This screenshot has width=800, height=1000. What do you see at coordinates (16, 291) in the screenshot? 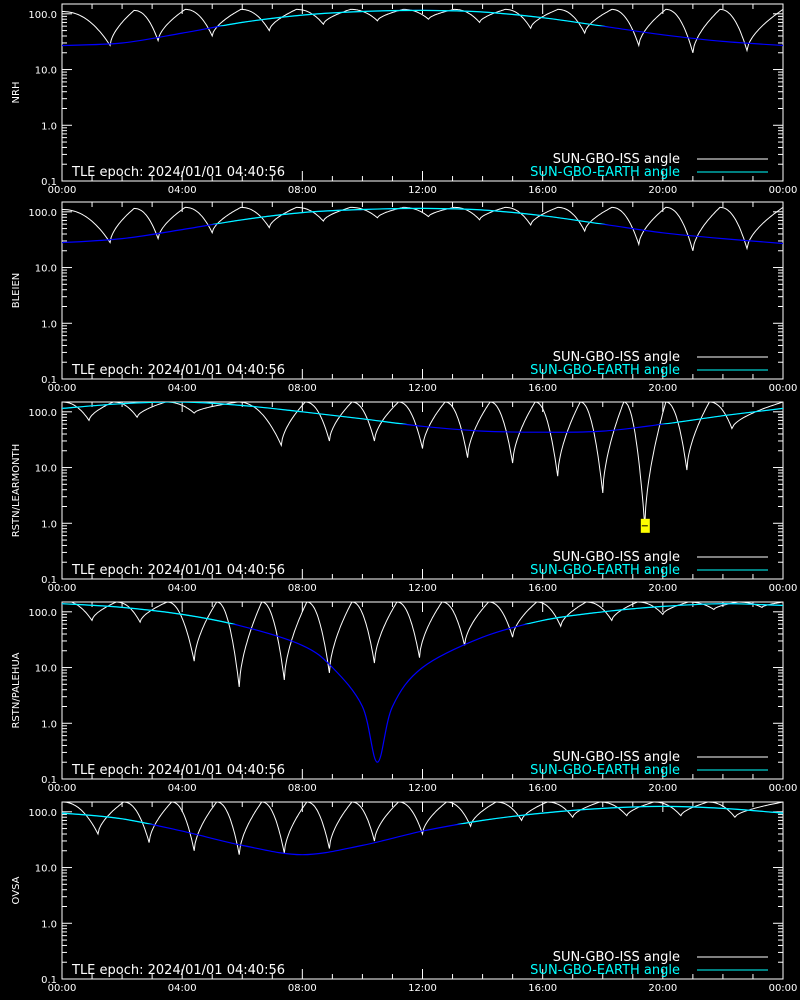
I see `y-axis-label: BLEIEN` at bounding box center [16, 291].